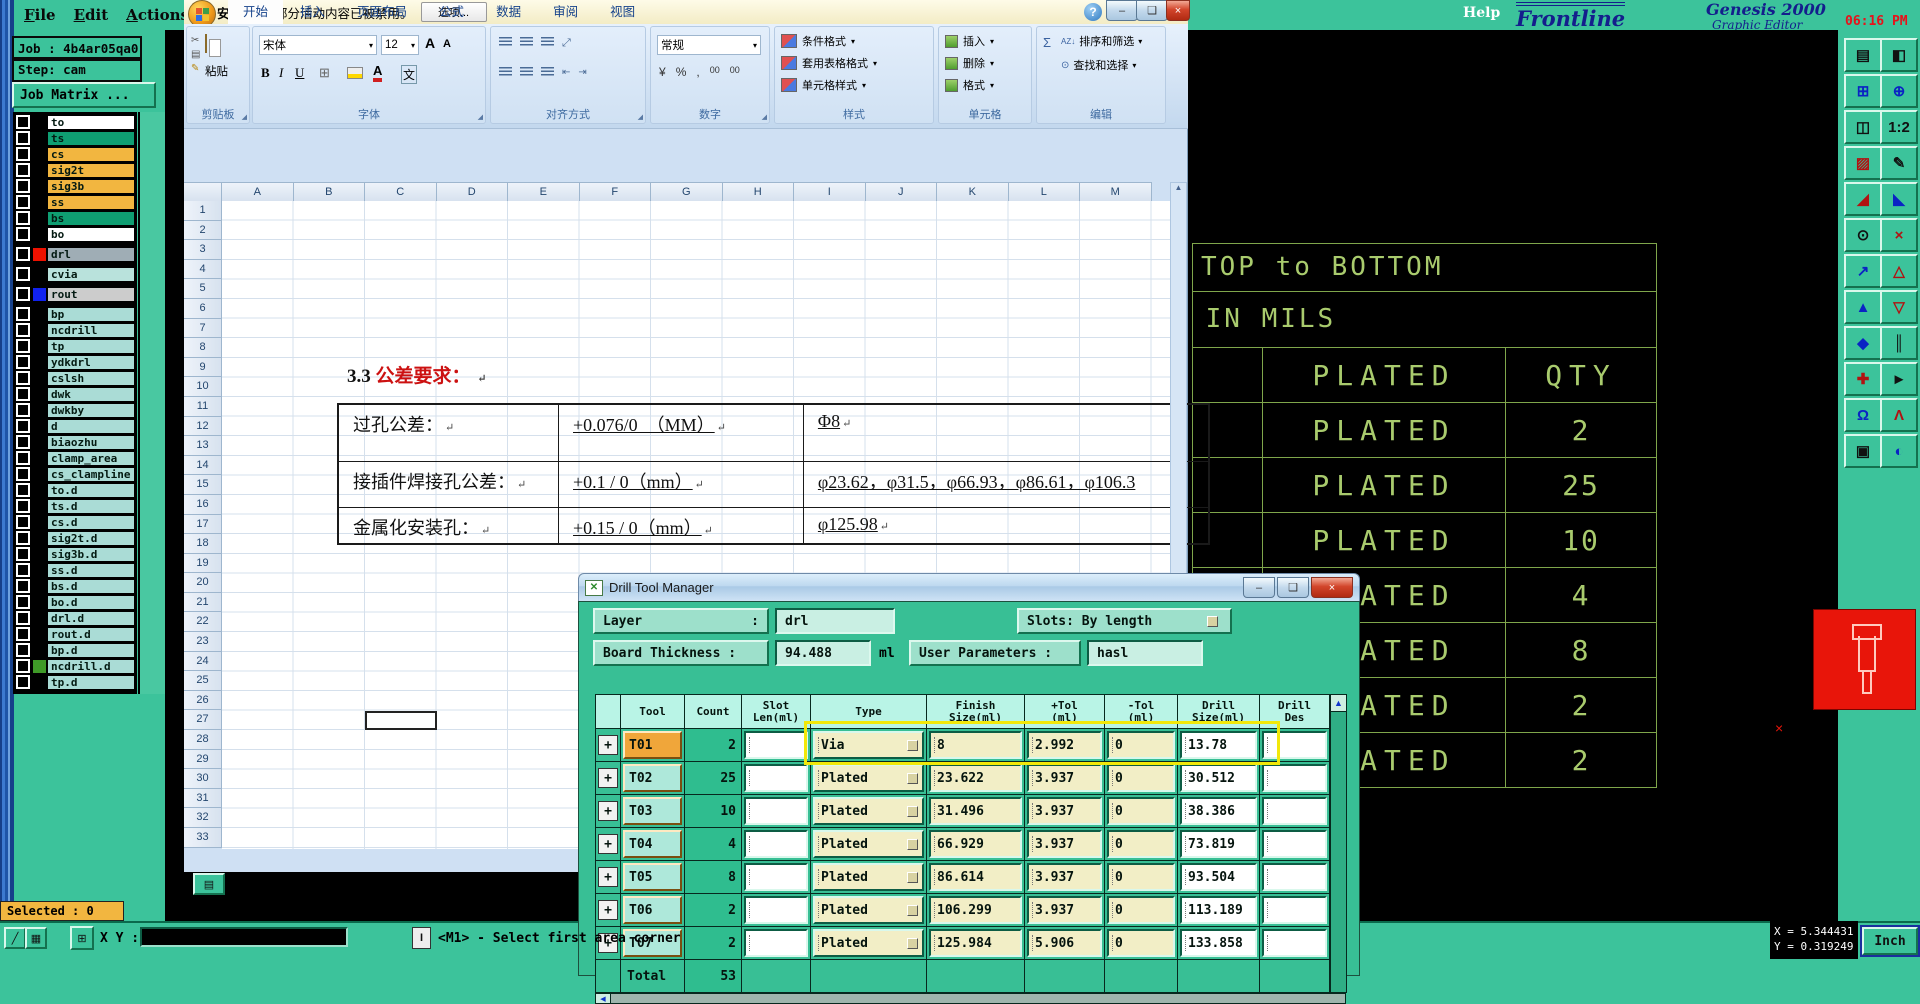  I want to click on cells-button: 插入 ▾, so click(969, 41).